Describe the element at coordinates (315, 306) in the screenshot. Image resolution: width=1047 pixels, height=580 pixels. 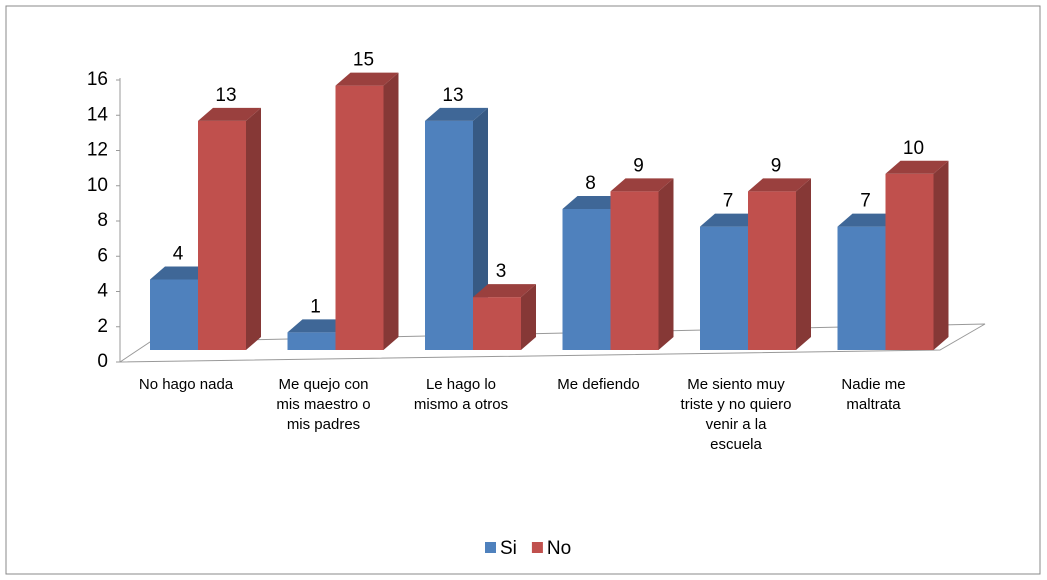
I see `data-label: 1` at that location.